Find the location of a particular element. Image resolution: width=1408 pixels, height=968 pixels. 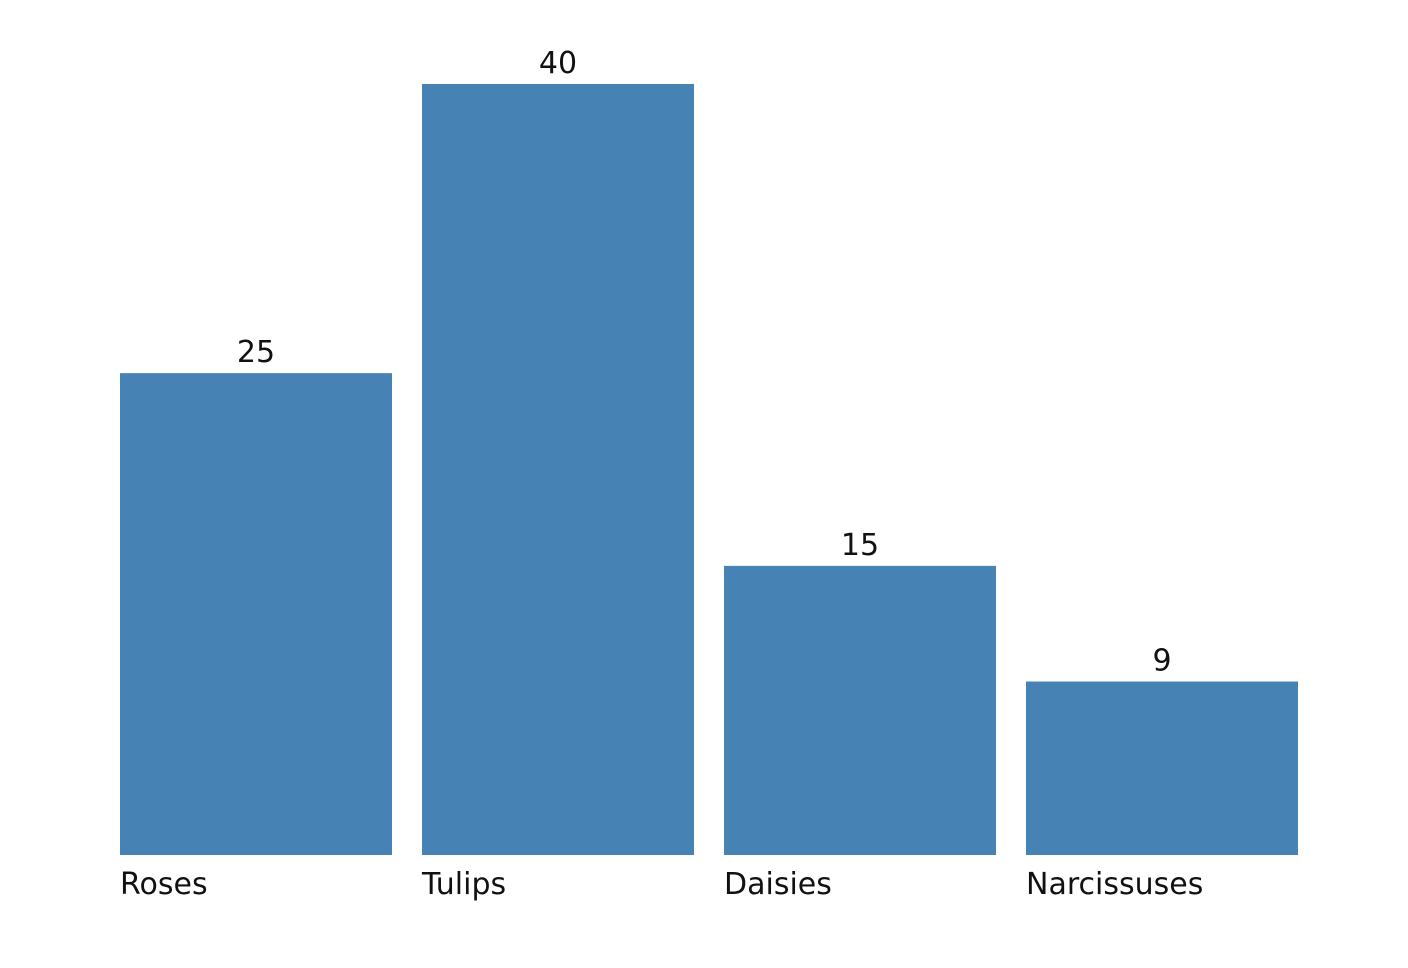

category-labels-group: Roses Tulips Daisies Narcissuses is located at coordinates (661, 884).